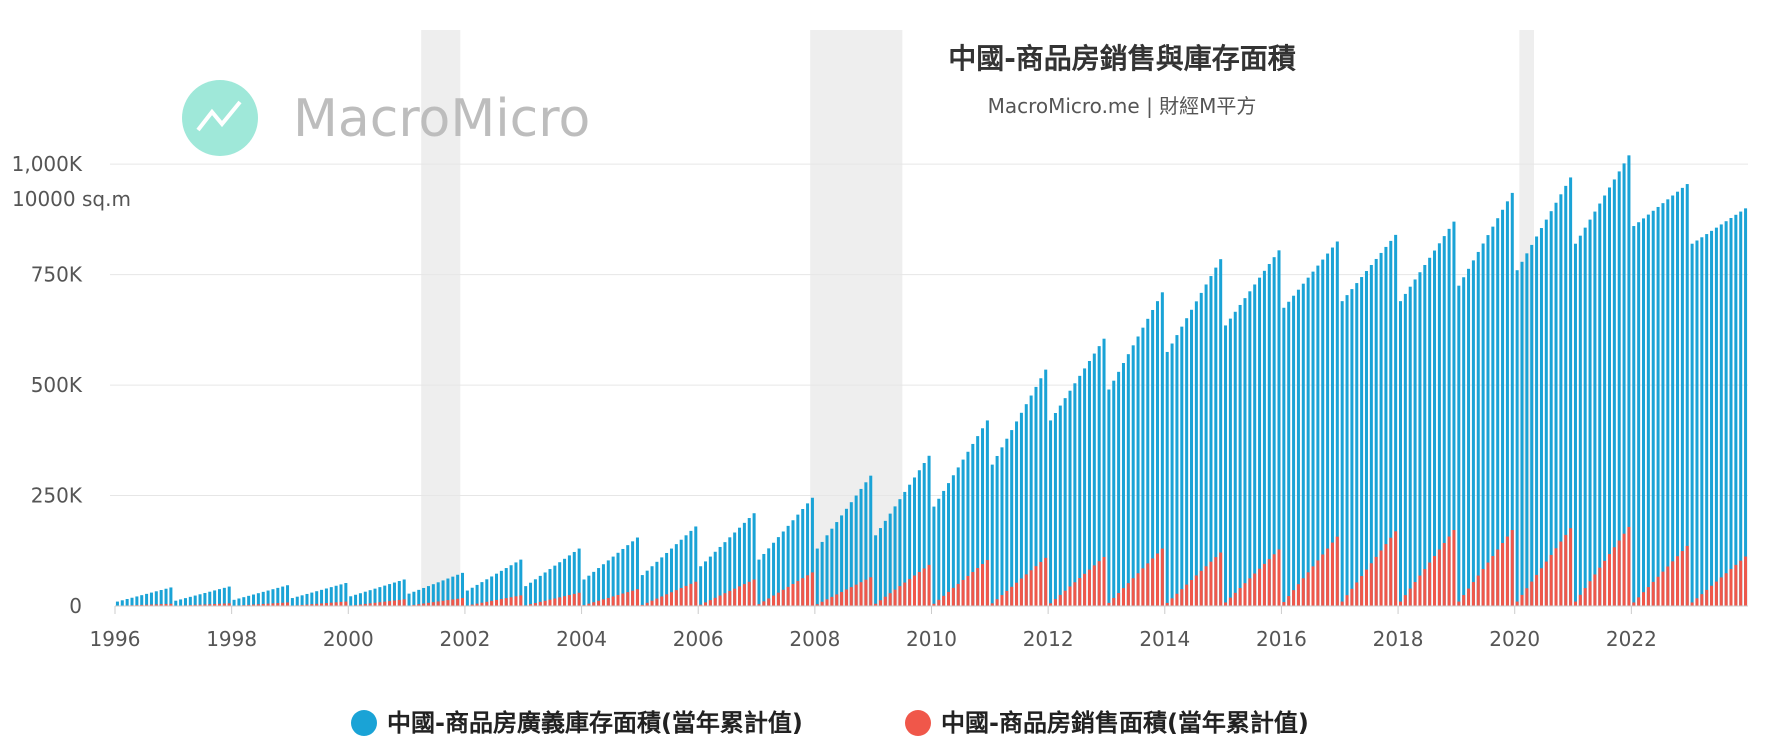 This screenshot has width=1777, height=752. Describe the element at coordinates (71, 199) in the screenshot. I see `y-axis-unit-label: 10000 sq.m` at that location.